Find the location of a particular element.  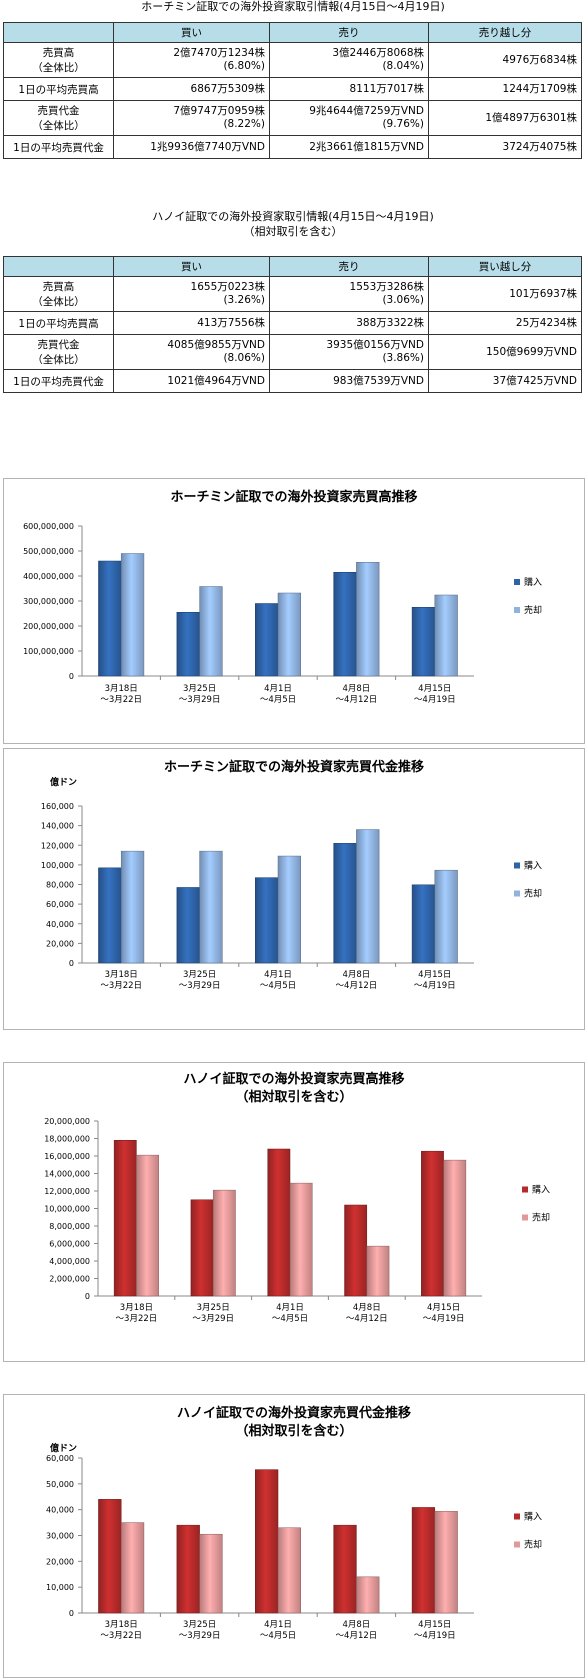

legend-label: 購入 is located at coordinates (533, 866).